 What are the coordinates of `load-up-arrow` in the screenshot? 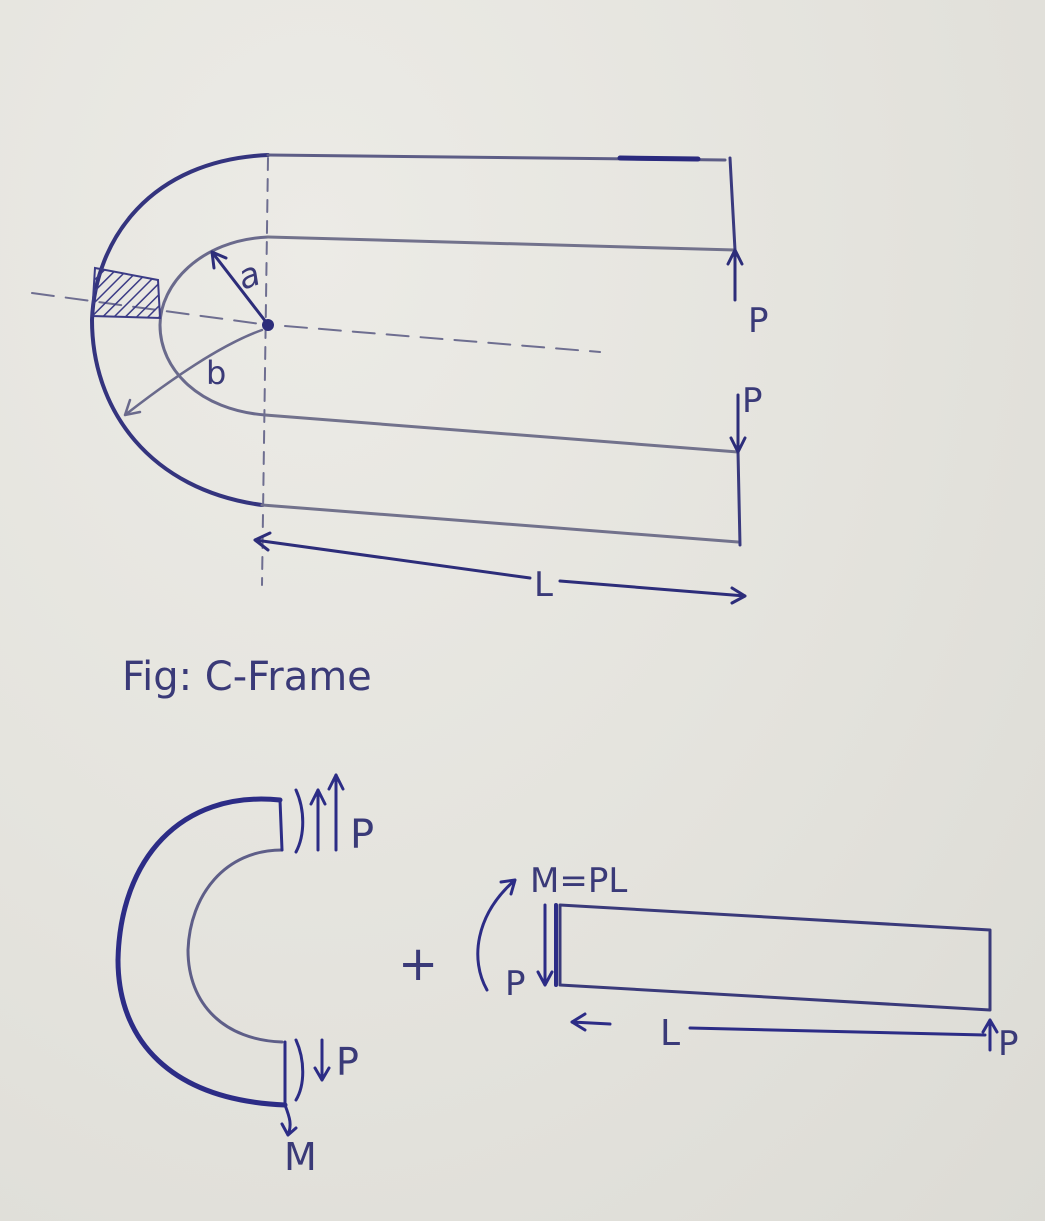 It's located at (735, 275).